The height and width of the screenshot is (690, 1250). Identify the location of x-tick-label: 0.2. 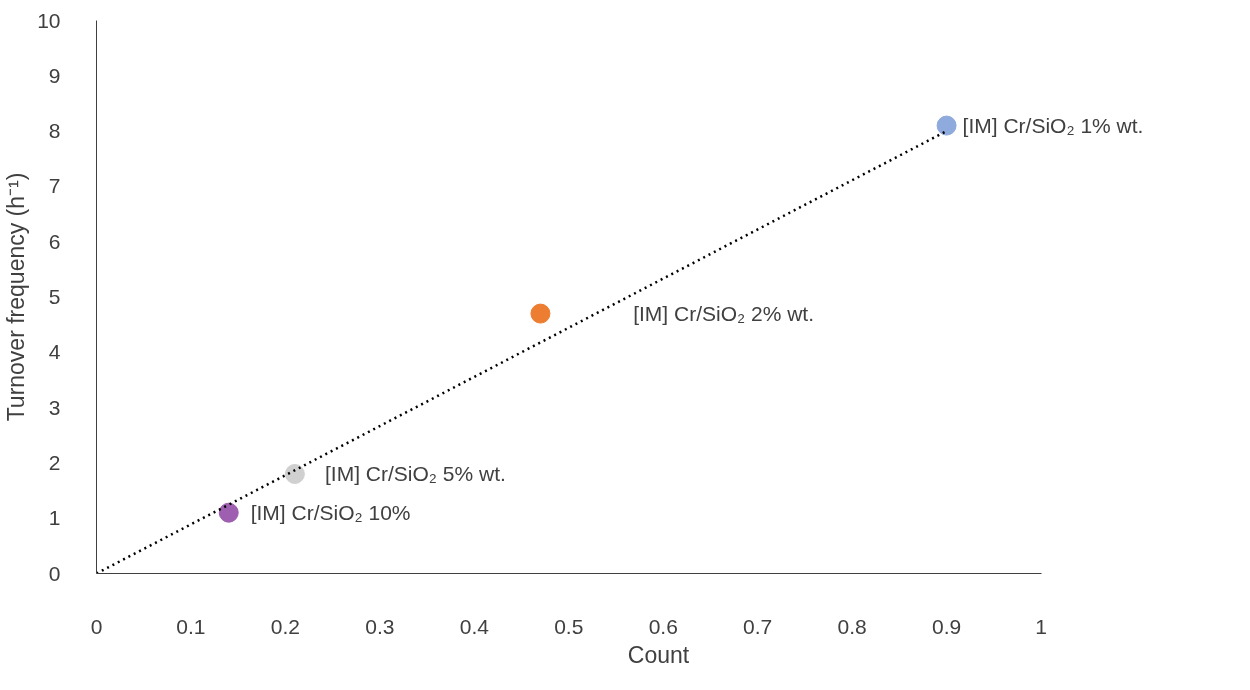
(285, 626).